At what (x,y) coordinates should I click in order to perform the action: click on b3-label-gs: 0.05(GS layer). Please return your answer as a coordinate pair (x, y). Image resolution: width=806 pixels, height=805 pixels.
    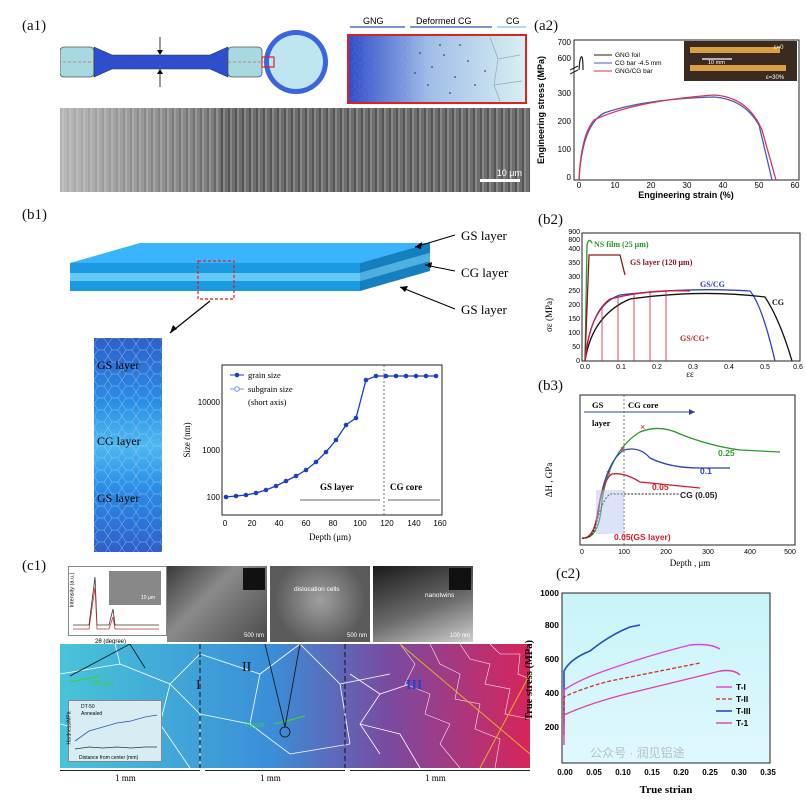
    Looking at the image, I should click on (642, 537).